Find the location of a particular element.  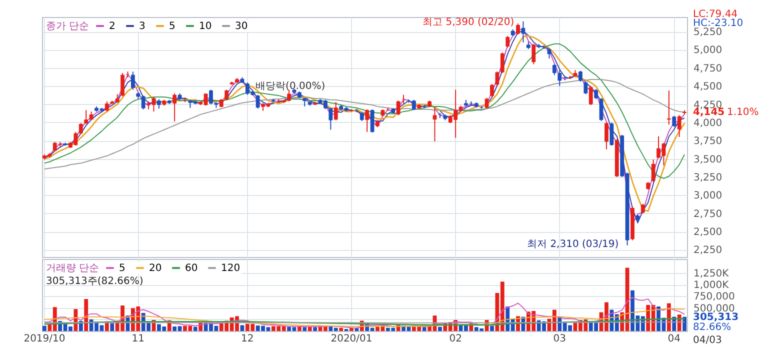

y-tick-label: 4,750 is located at coordinates (708, 68).